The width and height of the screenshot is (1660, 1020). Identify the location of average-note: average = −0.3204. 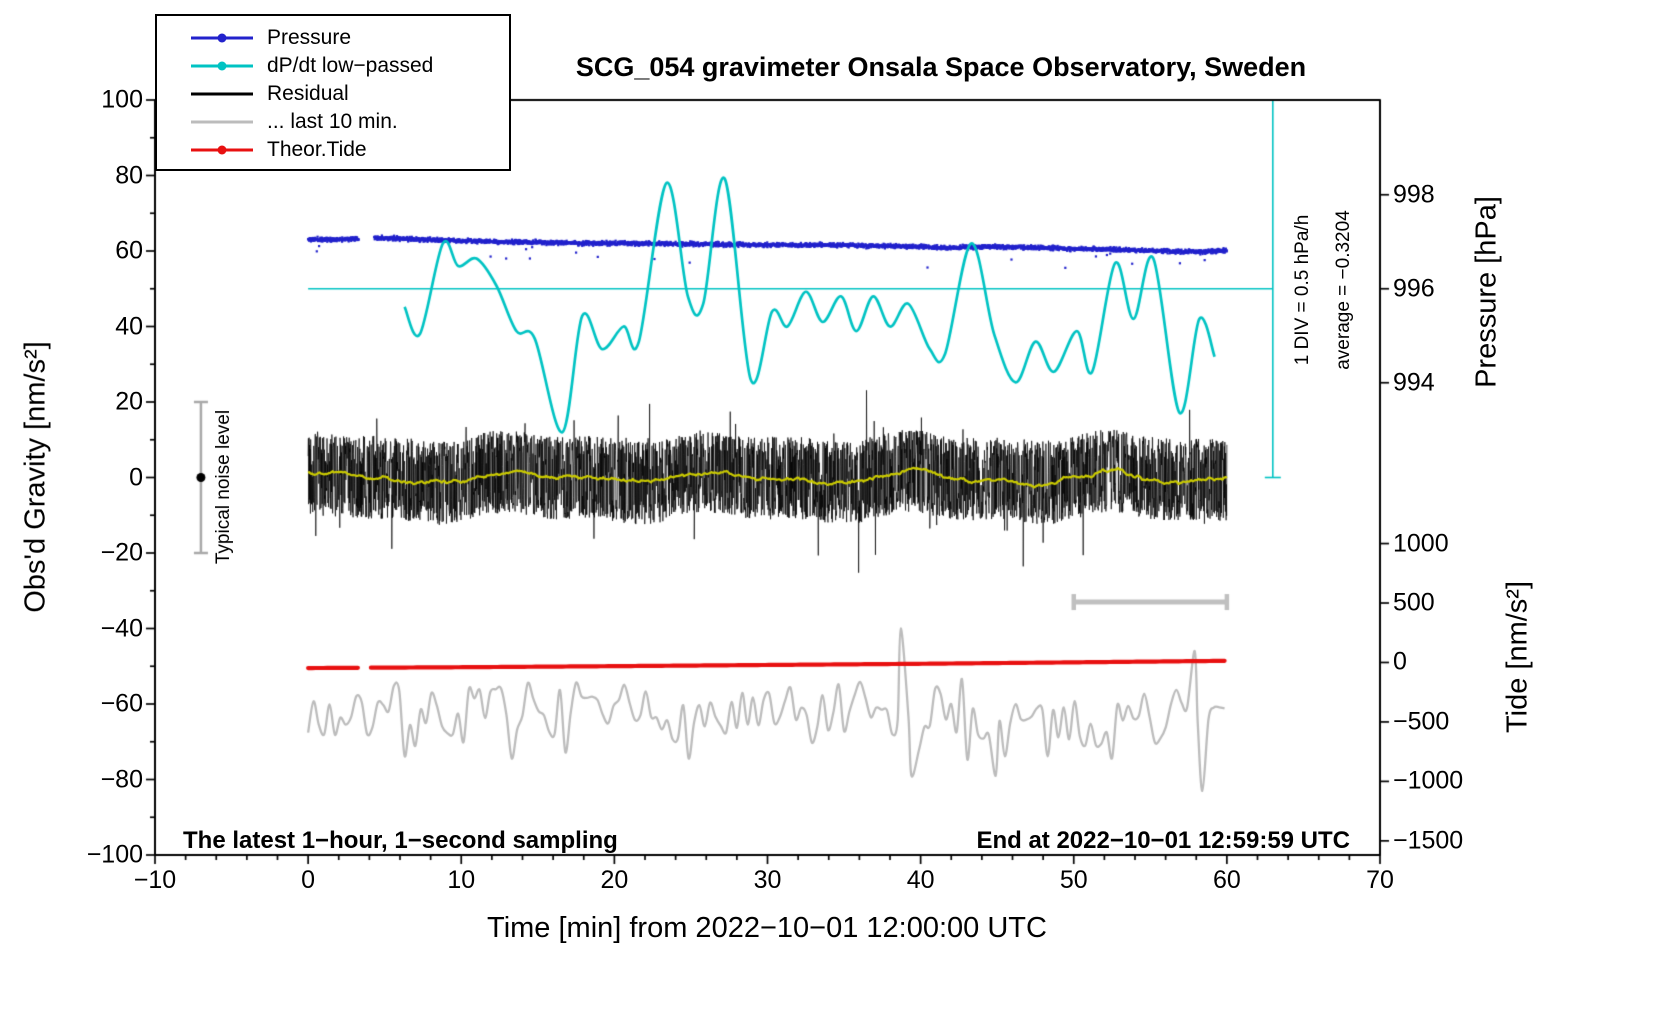
(1343, 290).